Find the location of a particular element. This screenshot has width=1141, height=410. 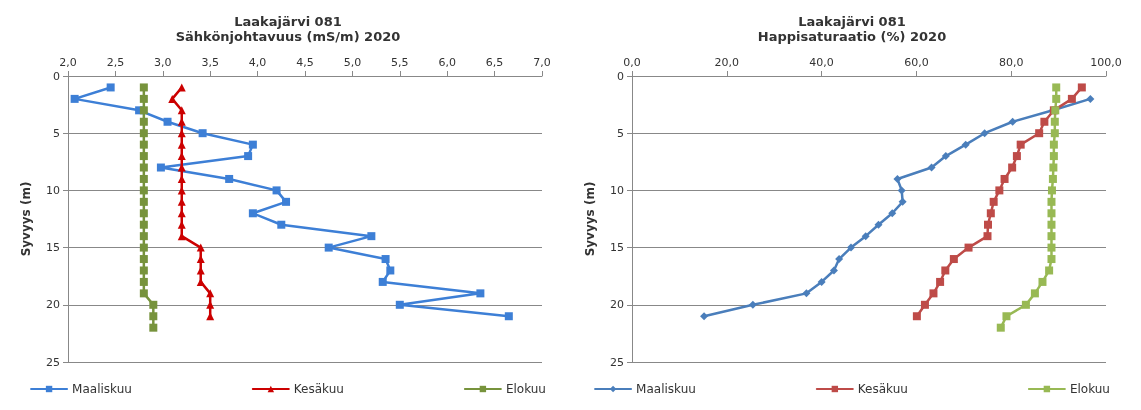

x-tick-label: 2,5 is located at coordinates (115, 62).